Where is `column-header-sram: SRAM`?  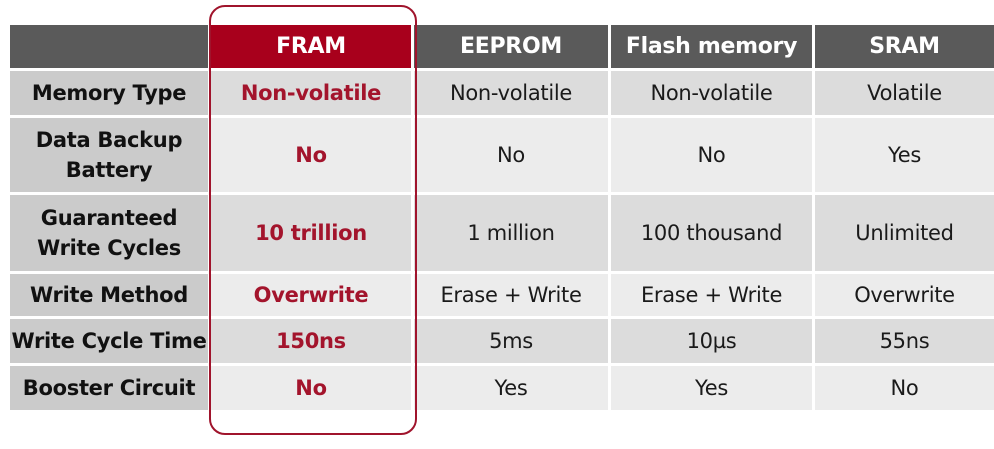
column-header-sram: SRAM is located at coordinates (904, 46).